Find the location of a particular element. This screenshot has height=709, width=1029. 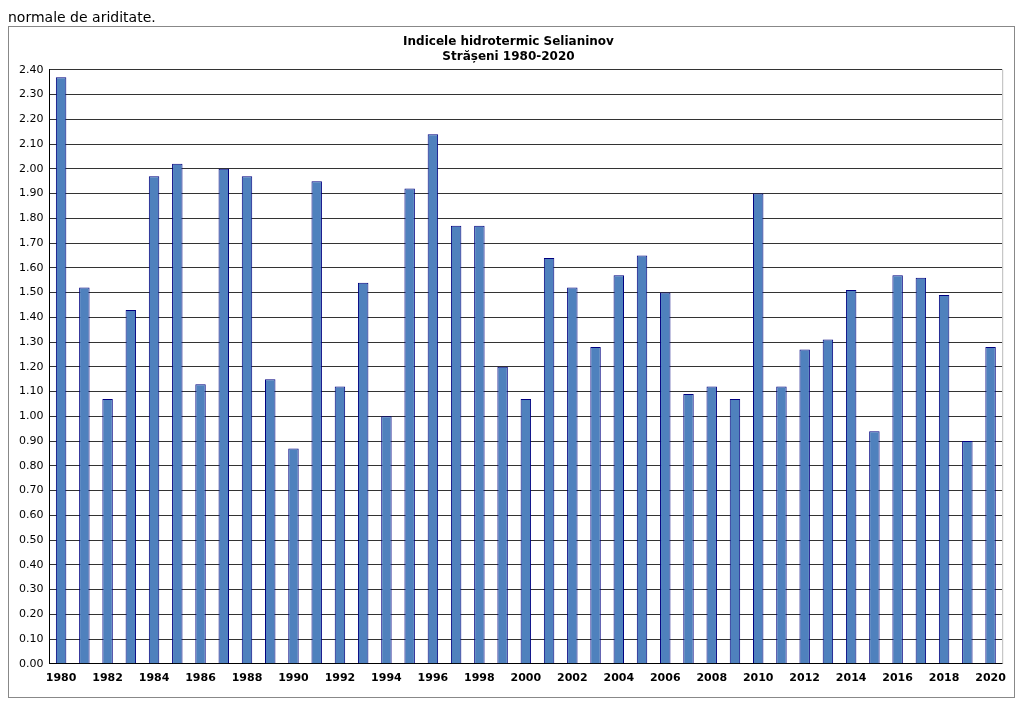

x-tick-label: 2002 is located at coordinates (572, 678).